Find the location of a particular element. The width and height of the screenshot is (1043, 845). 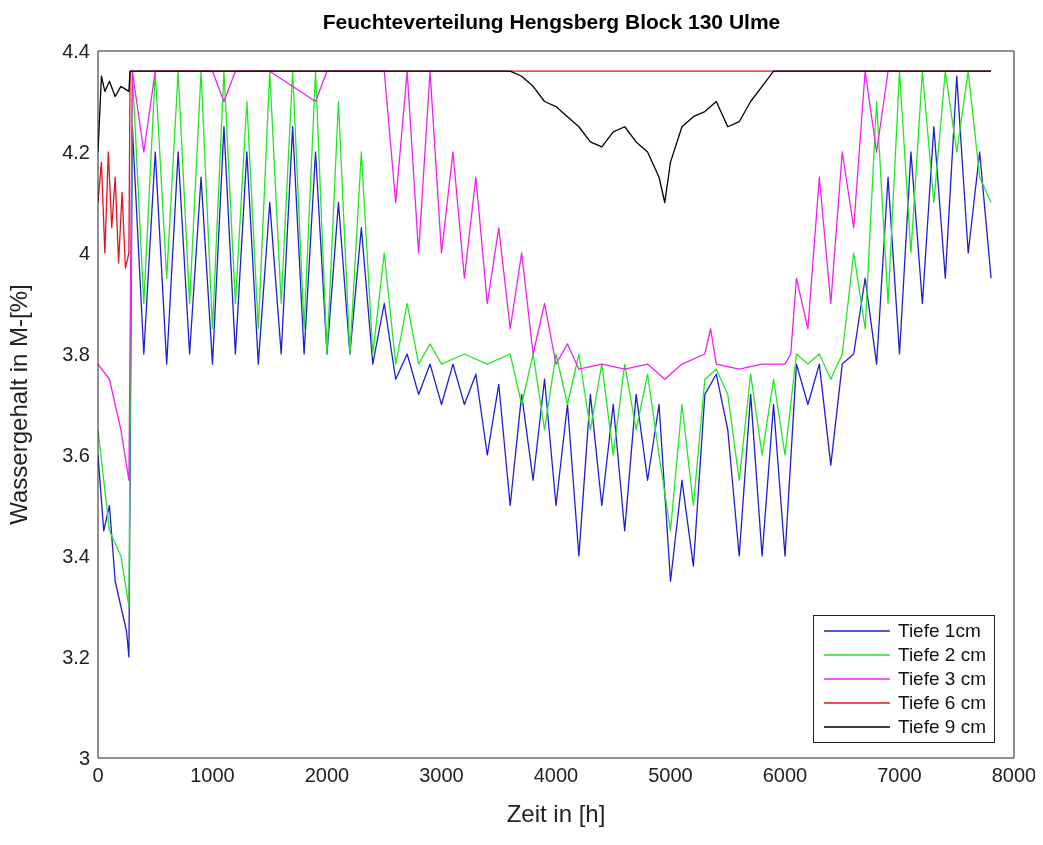

y-tick-label: 3.8 is located at coordinates (76, 354).